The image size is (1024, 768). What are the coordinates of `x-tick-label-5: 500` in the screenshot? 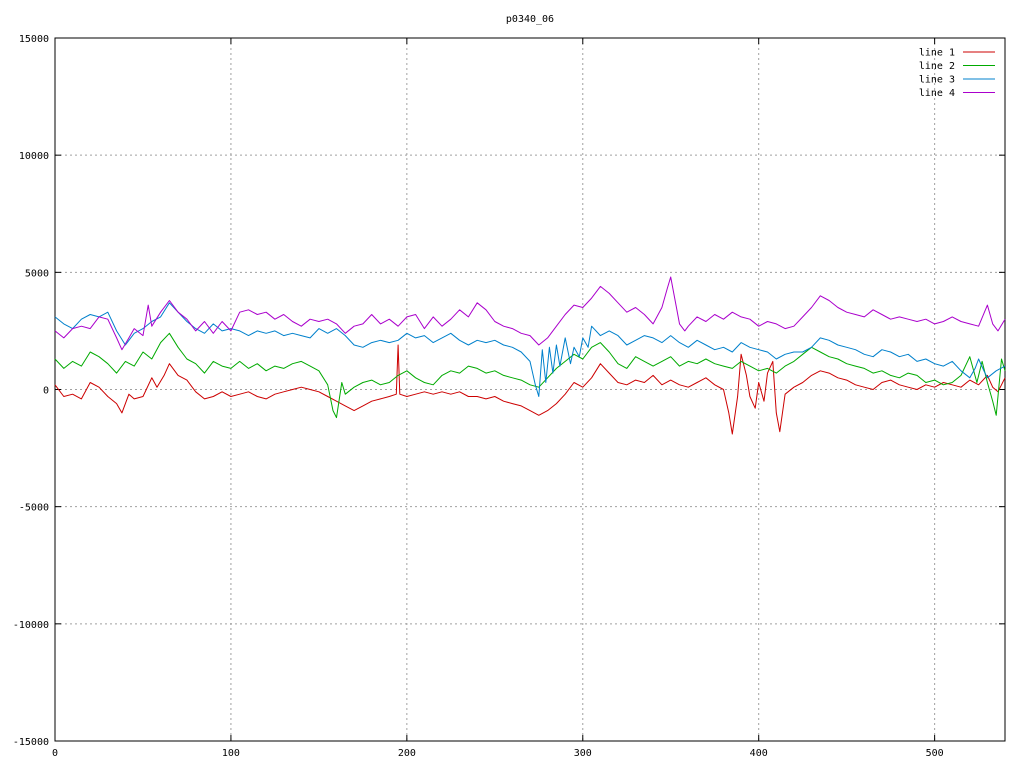 It's located at (935, 753).